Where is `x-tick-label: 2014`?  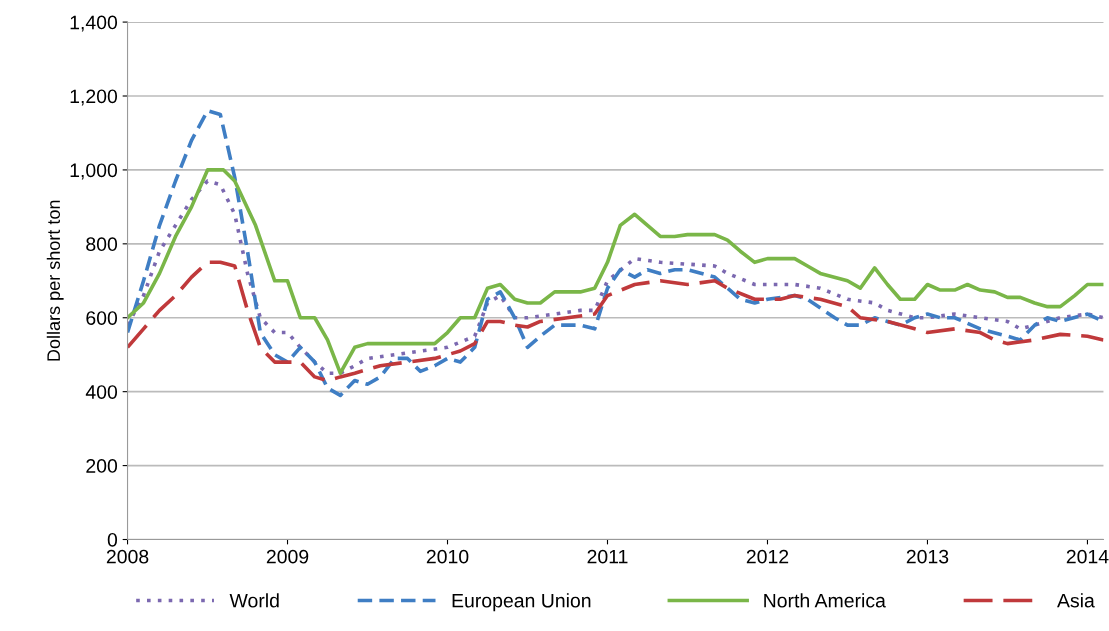 x-tick-label: 2014 is located at coordinates (1087, 556).